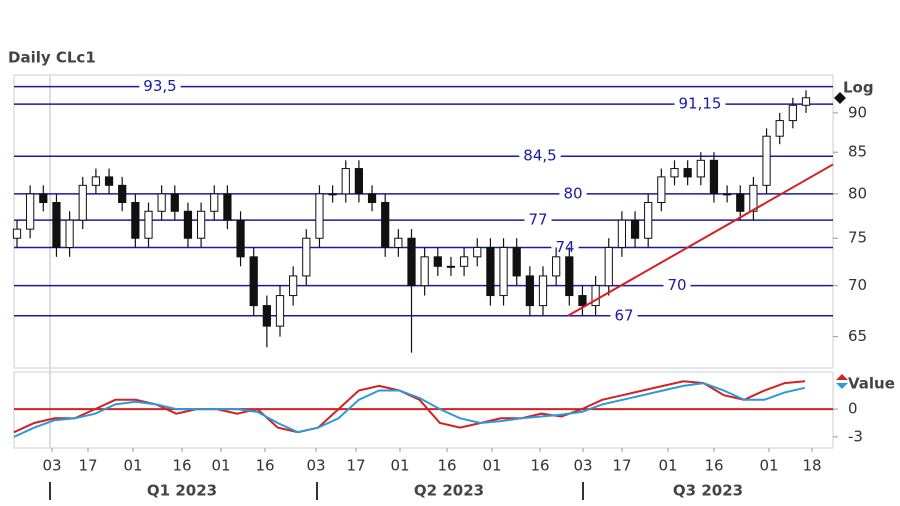 The width and height of the screenshot is (900, 506). Describe the element at coordinates (840, 98) in the screenshot. I see `last-price-marker` at that location.